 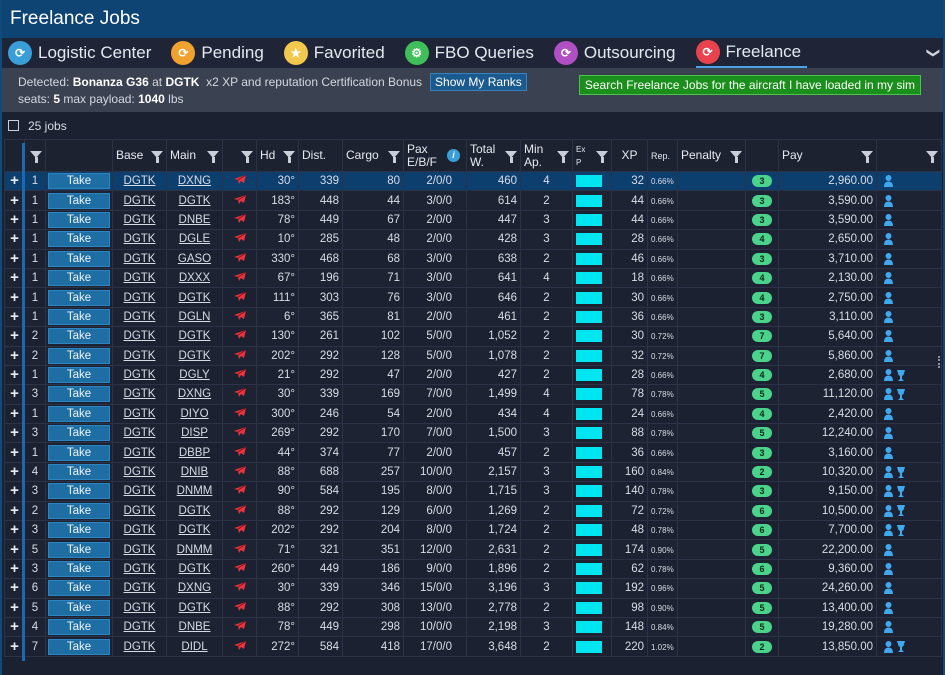 What do you see at coordinates (194, 627) in the screenshot?
I see `main-airport-link: DNBE` at bounding box center [194, 627].